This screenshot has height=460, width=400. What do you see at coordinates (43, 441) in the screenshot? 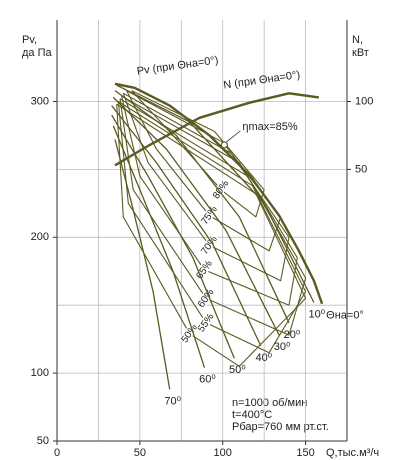
I see `y-tick-label: 50` at bounding box center [43, 441].